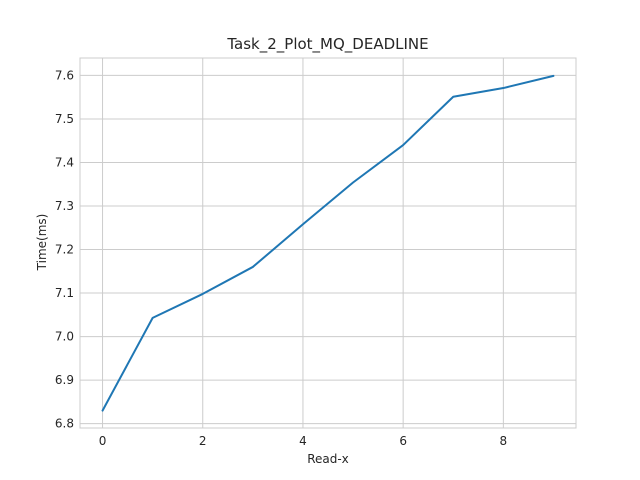 This screenshot has width=640, height=480. Describe the element at coordinates (403, 441) in the screenshot. I see `x-tick-label: 6` at that location.